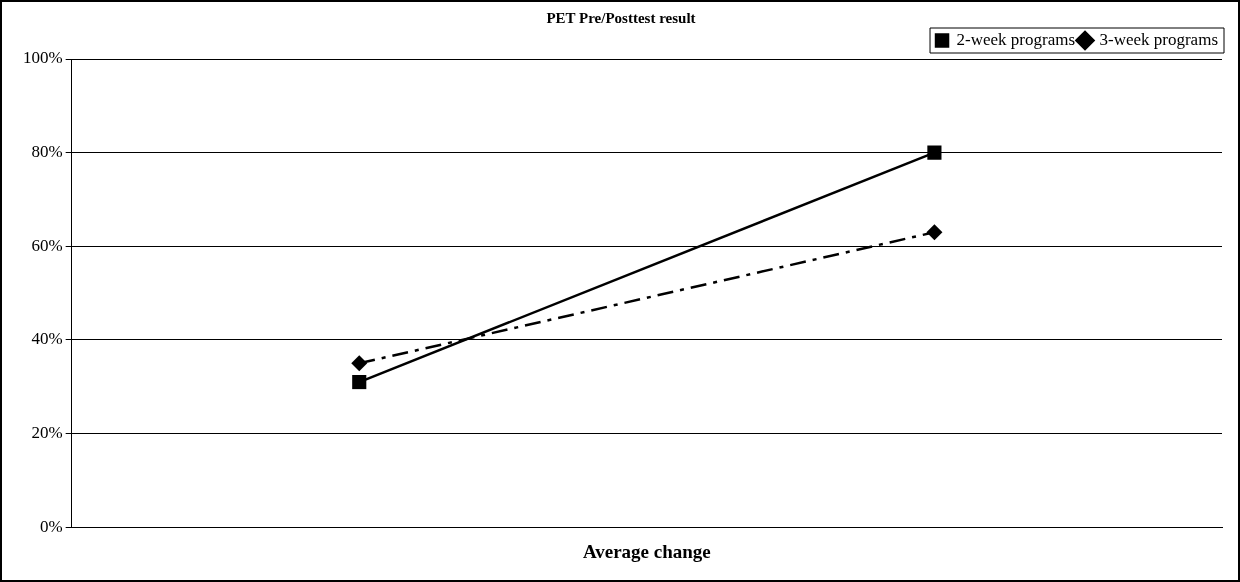  I want to click on y-tick-label: 0%, so click(51, 526).